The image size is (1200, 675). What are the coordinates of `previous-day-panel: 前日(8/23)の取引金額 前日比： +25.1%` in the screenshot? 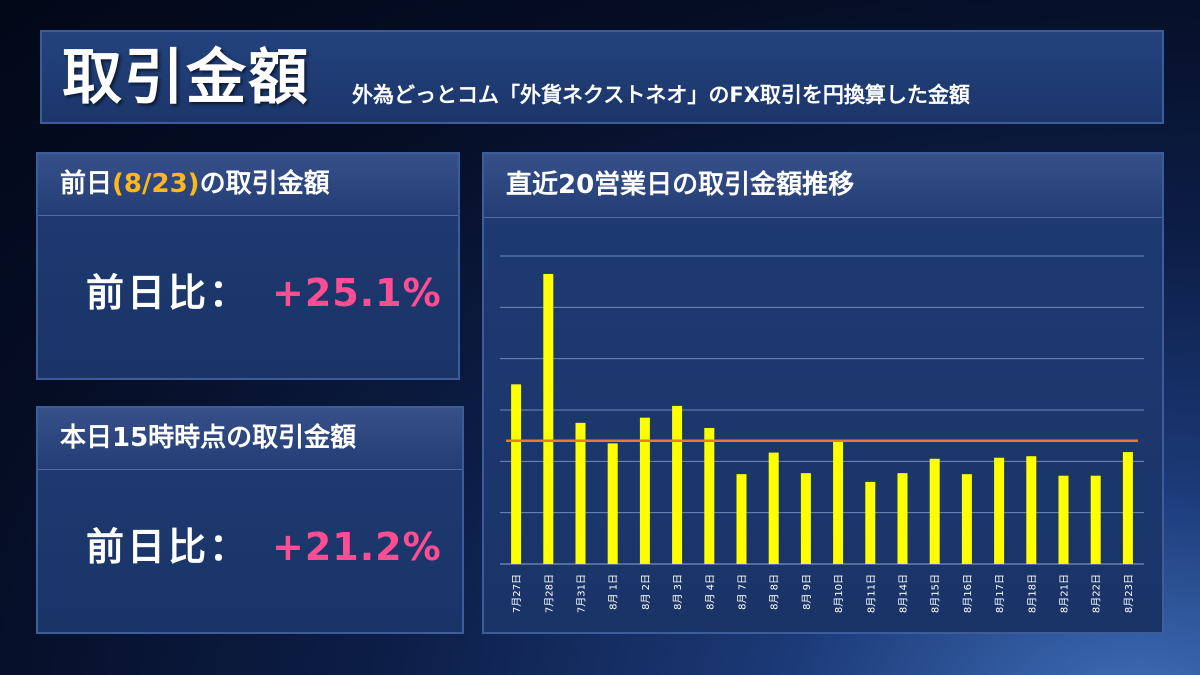 It's located at (248, 266).